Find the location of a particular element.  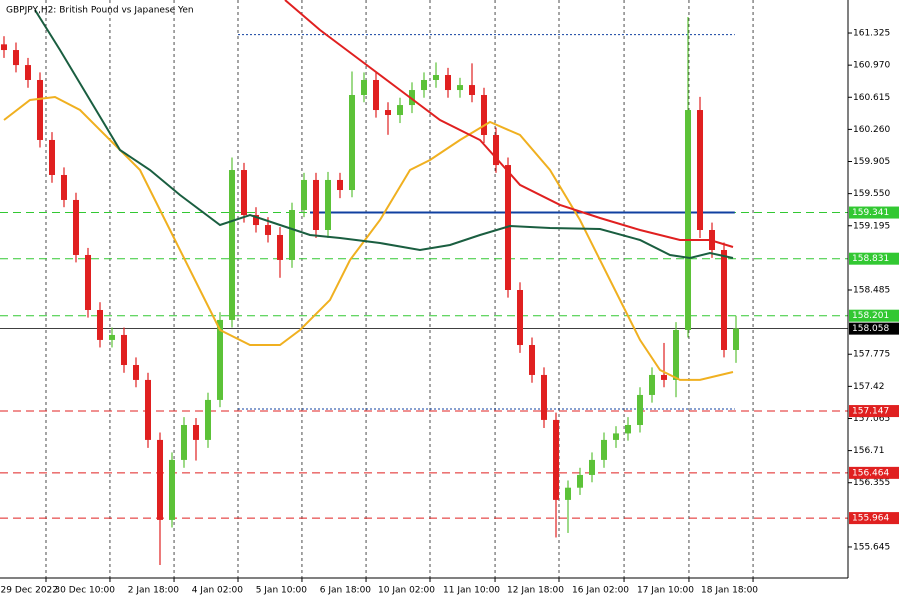

y-tick-label: 159.550 is located at coordinates (871, 194).